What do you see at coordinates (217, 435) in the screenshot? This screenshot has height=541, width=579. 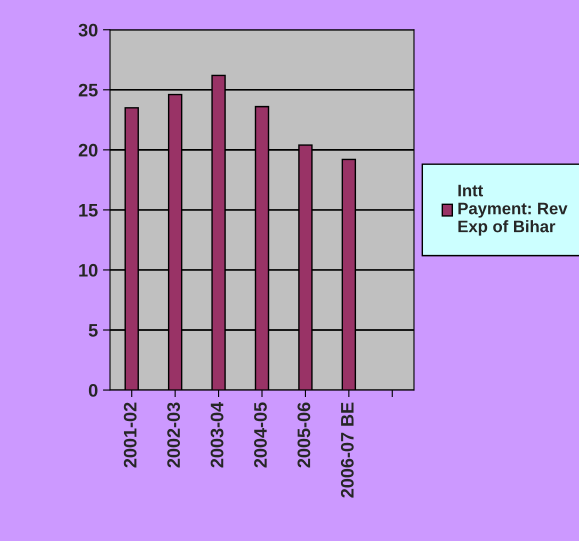 I see `x-tick-label: 2003-04` at bounding box center [217, 435].